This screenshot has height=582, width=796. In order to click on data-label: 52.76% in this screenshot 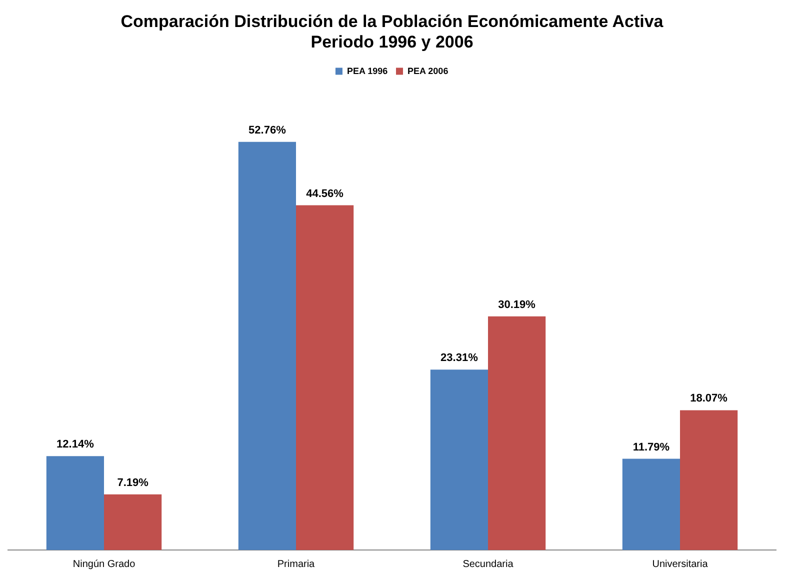, I will do `click(267, 130)`.